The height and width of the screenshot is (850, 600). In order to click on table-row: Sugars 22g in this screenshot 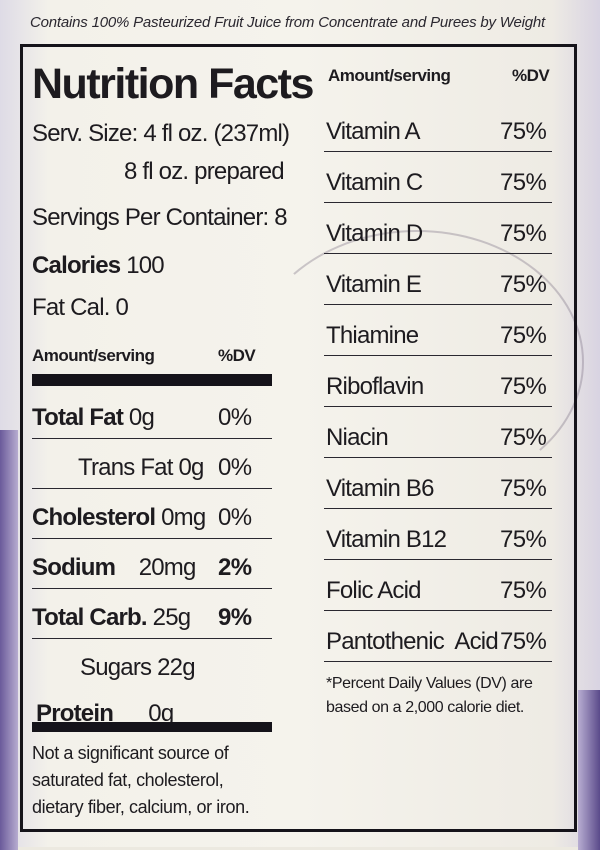, I will do `click(152, 663)`.